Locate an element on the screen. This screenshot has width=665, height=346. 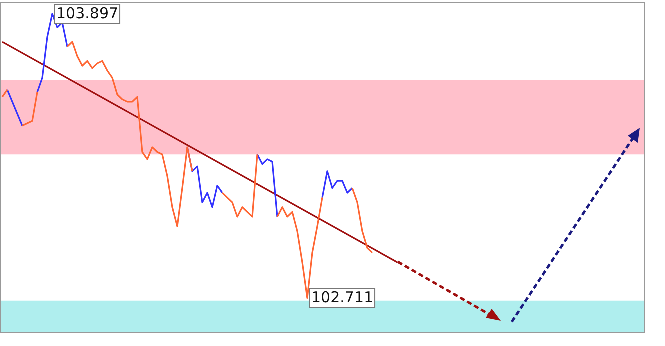
data-label: 102.711 is located at coordinates (343, 297).